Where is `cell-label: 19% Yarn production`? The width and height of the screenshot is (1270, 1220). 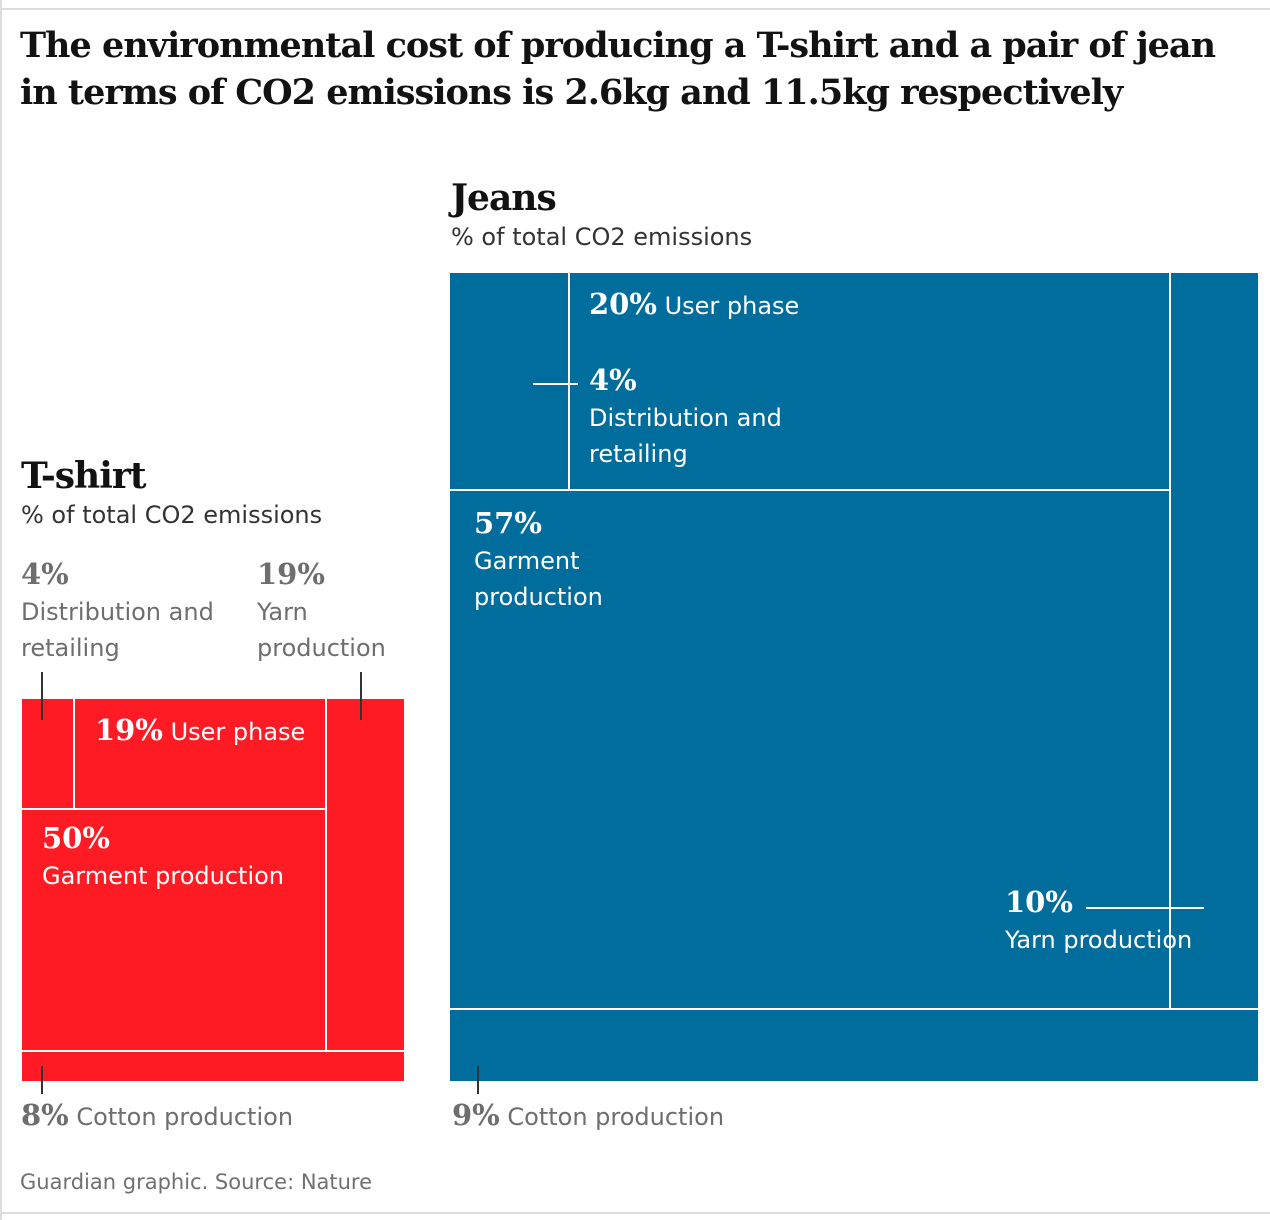
cell-label: 19% Yarn production is located at coordinates (337, 611).